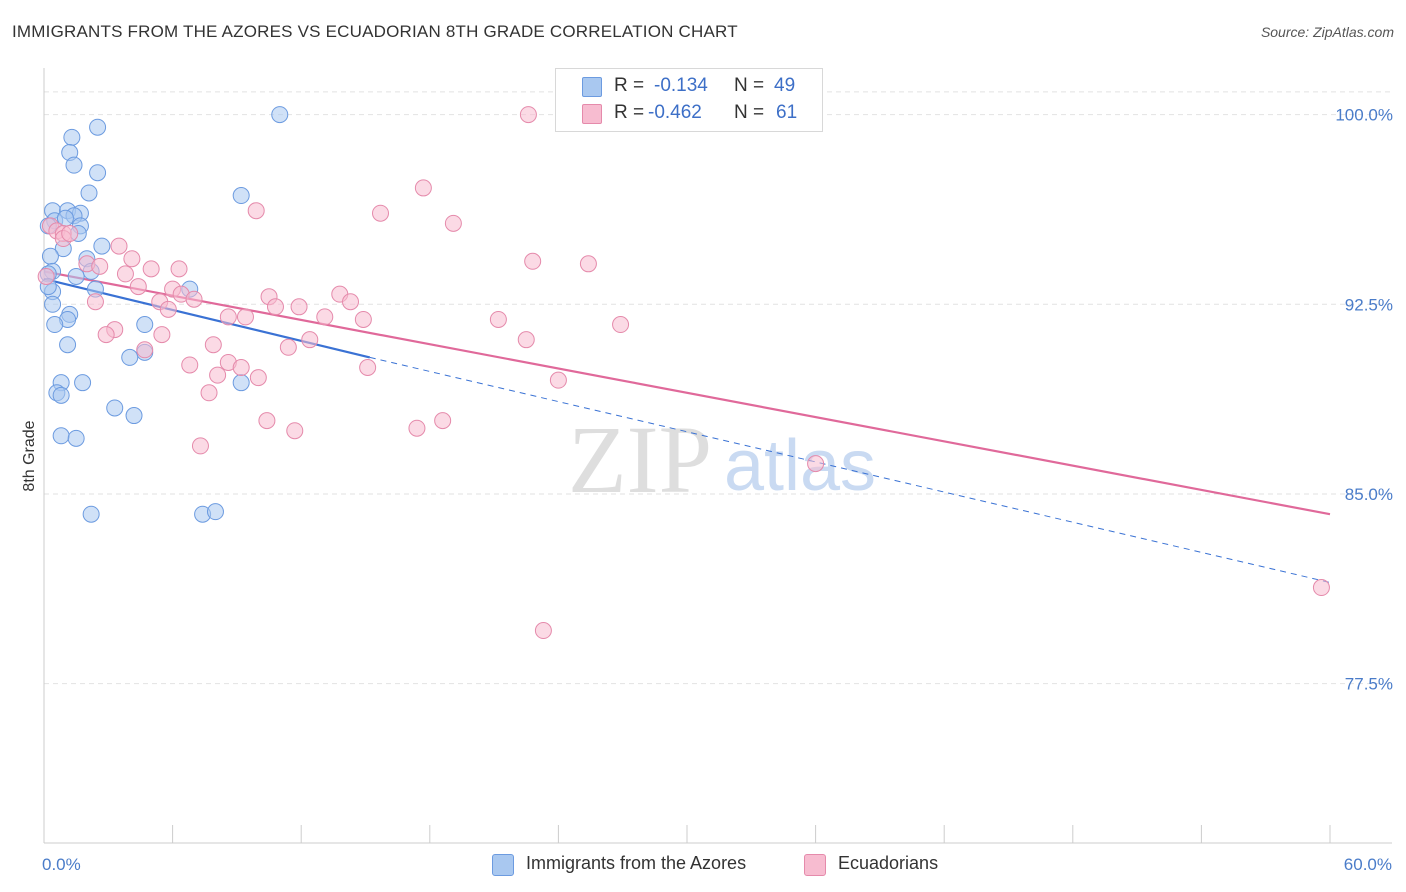 This screenshot has width=1406, height=892. Describe the element at coordinates (29, 455) in the screenshot. I see `y-axis-title: 8th Grade` at that location.